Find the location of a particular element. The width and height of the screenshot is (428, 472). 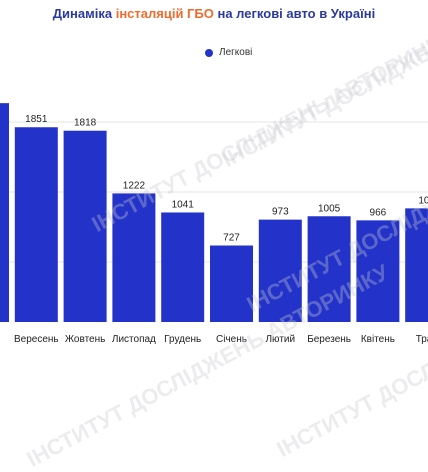

x-tick-label: Лютий is located at coordinates (280, 339).